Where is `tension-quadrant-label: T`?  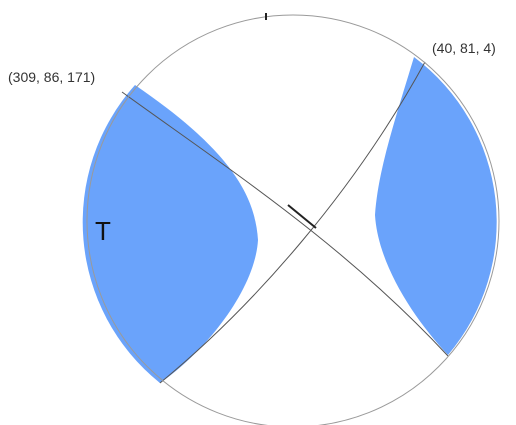
tension-quadrant-label: T is located at coordinates (103, 231).